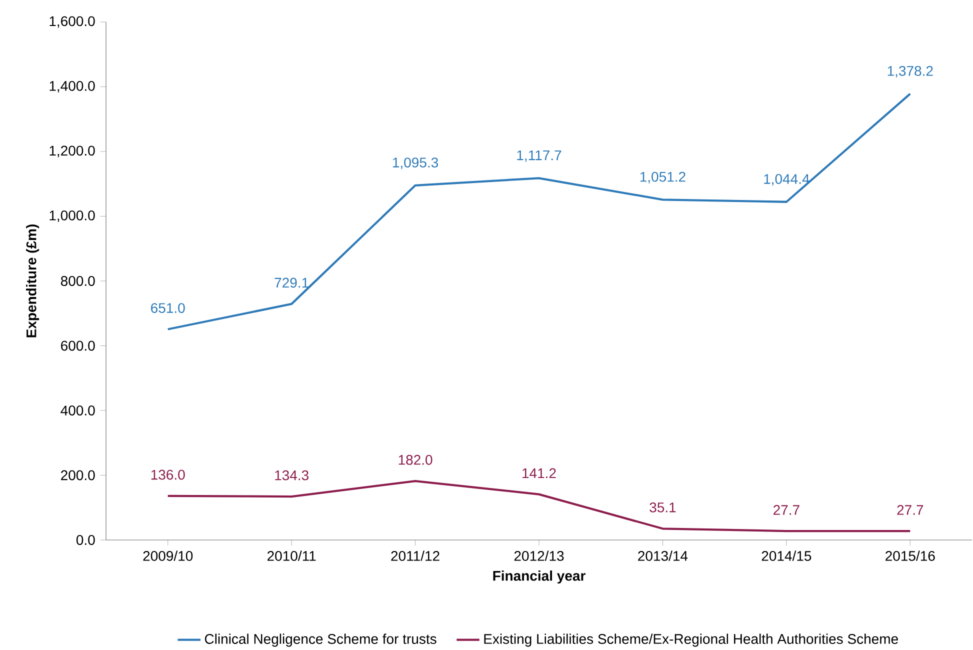  What do you see at coordinates (291, 475) in the screenshot?
I see `data-label: 134.3` at bounding box center [291, 475].